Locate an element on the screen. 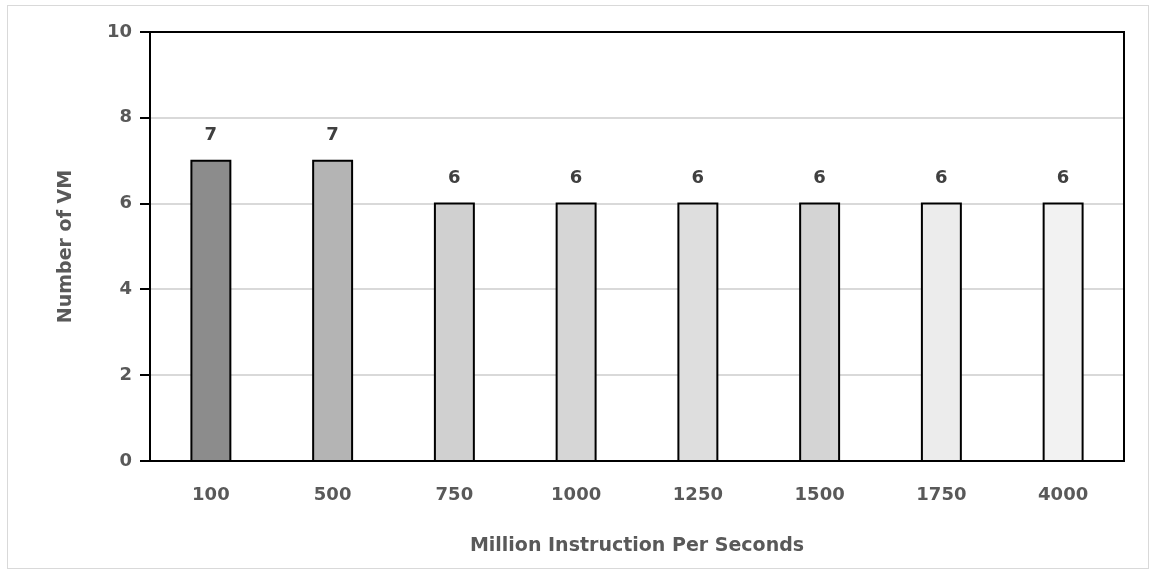  y-tick-label: 6 is located at coordinates (125, 202).